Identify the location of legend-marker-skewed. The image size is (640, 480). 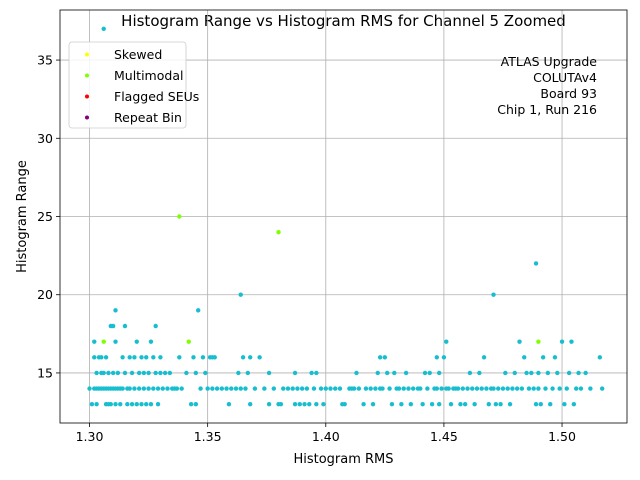
(87, 54).